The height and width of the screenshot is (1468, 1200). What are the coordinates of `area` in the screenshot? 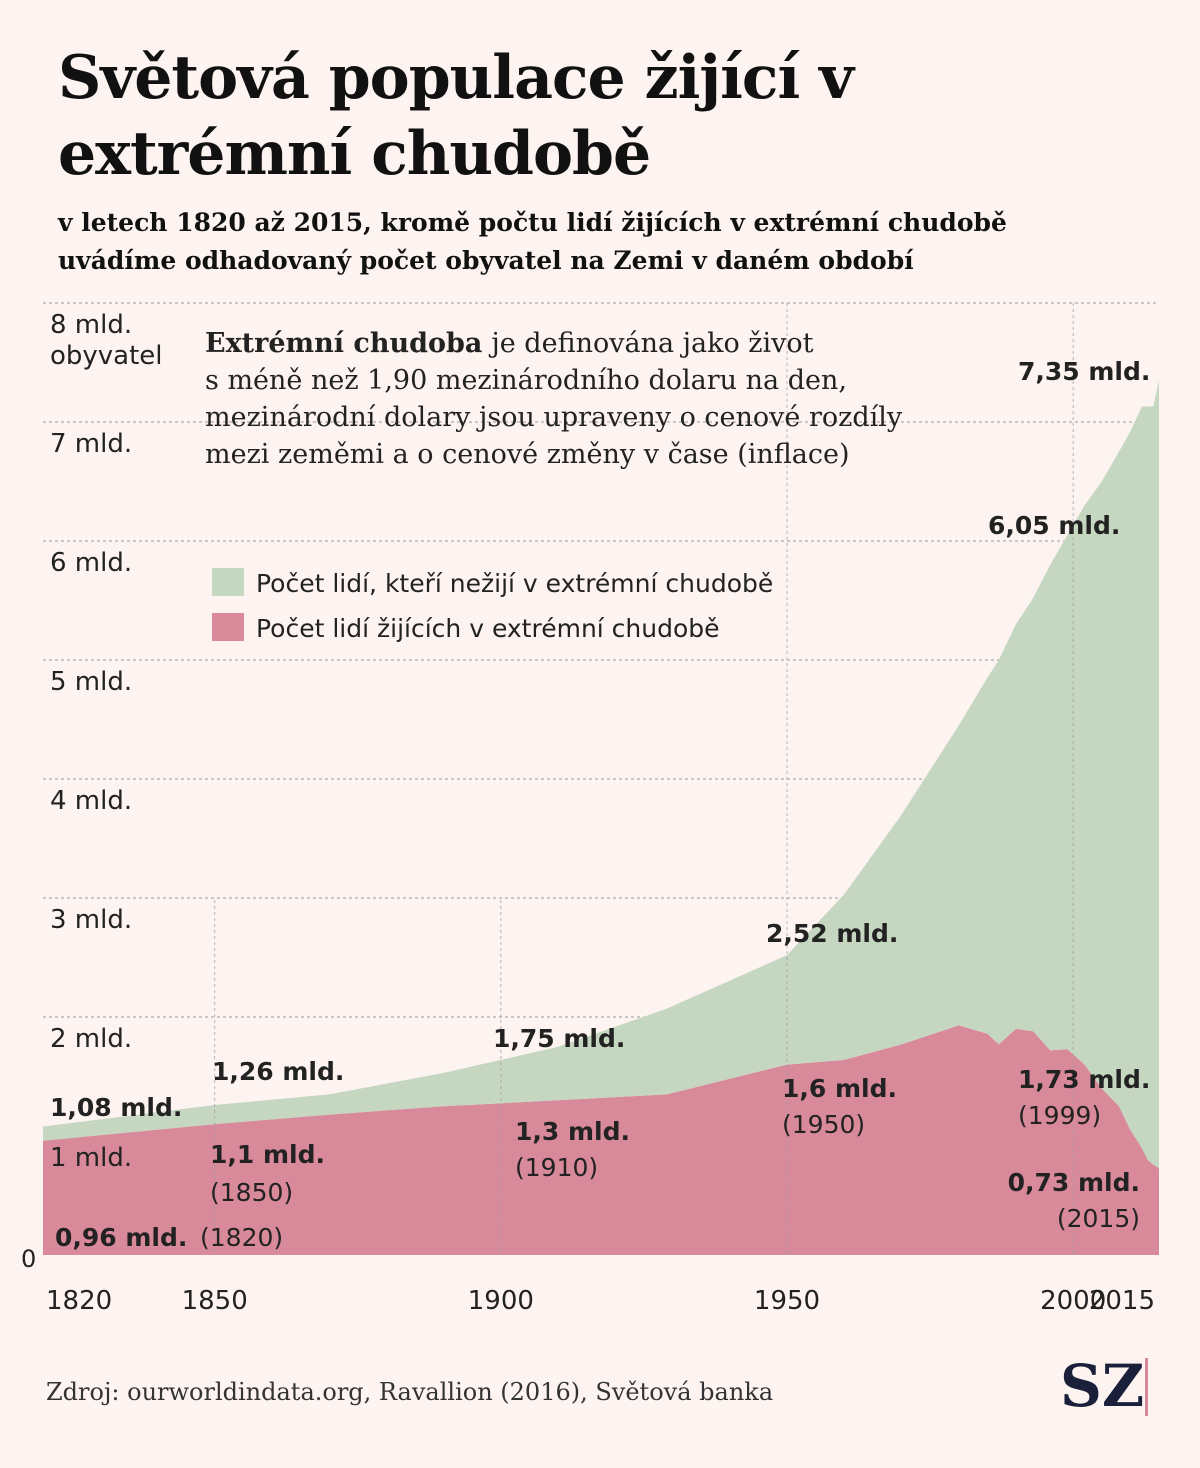 It's located at (601, 1140).